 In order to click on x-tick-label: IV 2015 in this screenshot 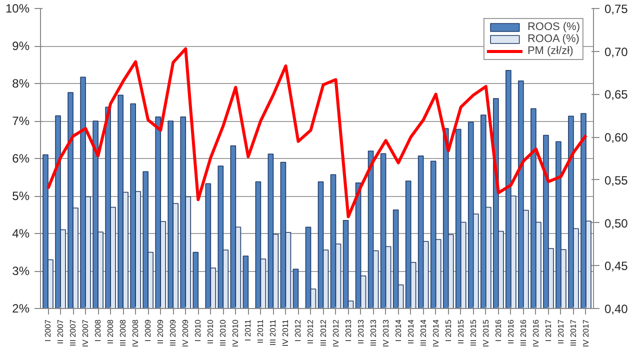, I will do `click(485, 333)`.